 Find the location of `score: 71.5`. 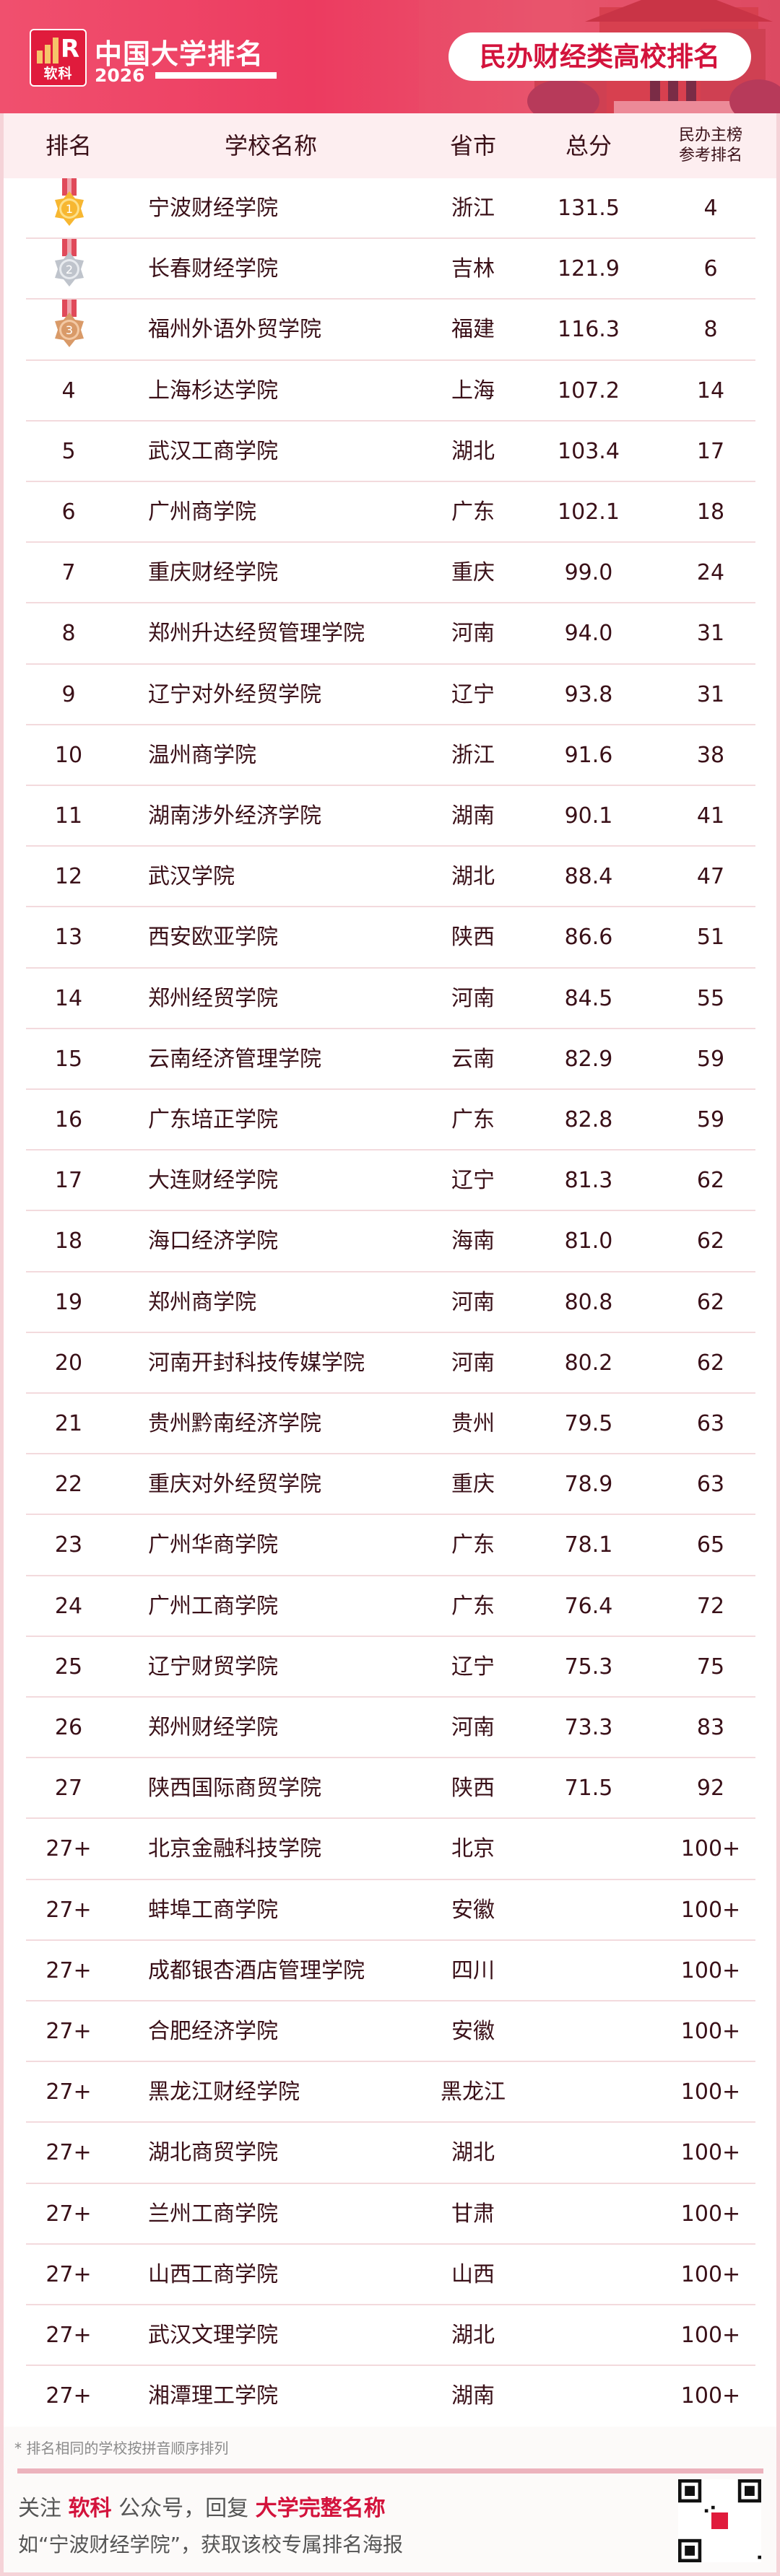

score: 71.5 is located at coordinates (588, 1789).